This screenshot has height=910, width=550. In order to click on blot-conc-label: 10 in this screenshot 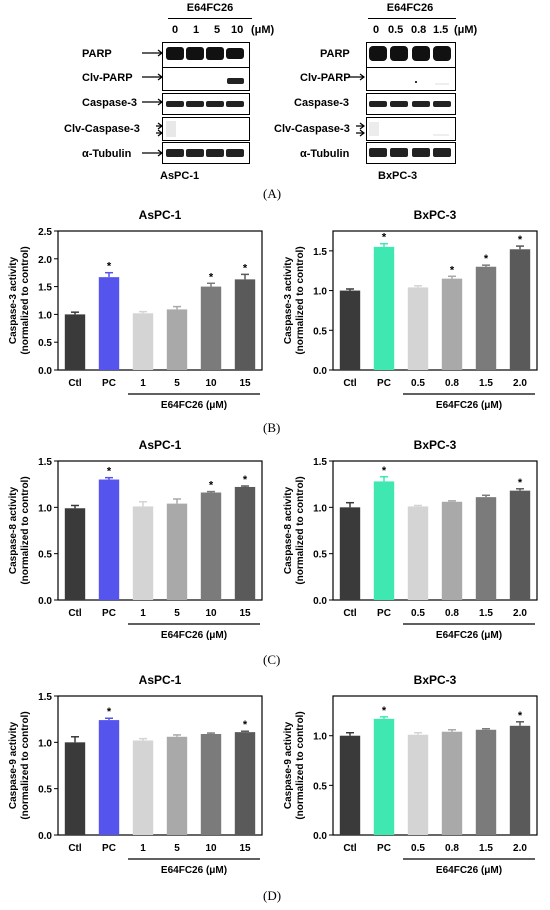, I will do `click(237, 30)`.